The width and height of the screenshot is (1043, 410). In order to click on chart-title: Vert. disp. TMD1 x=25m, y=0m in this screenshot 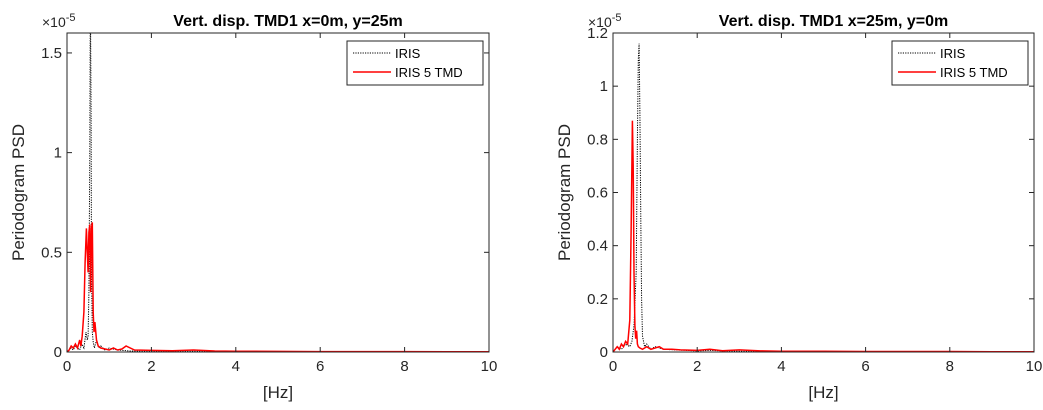, I will do `click(833, 21)`.